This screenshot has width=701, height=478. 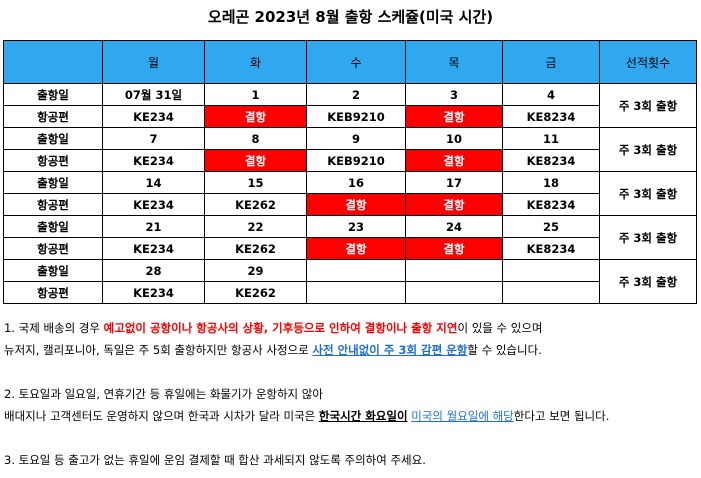 I want to click on date-cell: 29, so click(x=255, y=270).